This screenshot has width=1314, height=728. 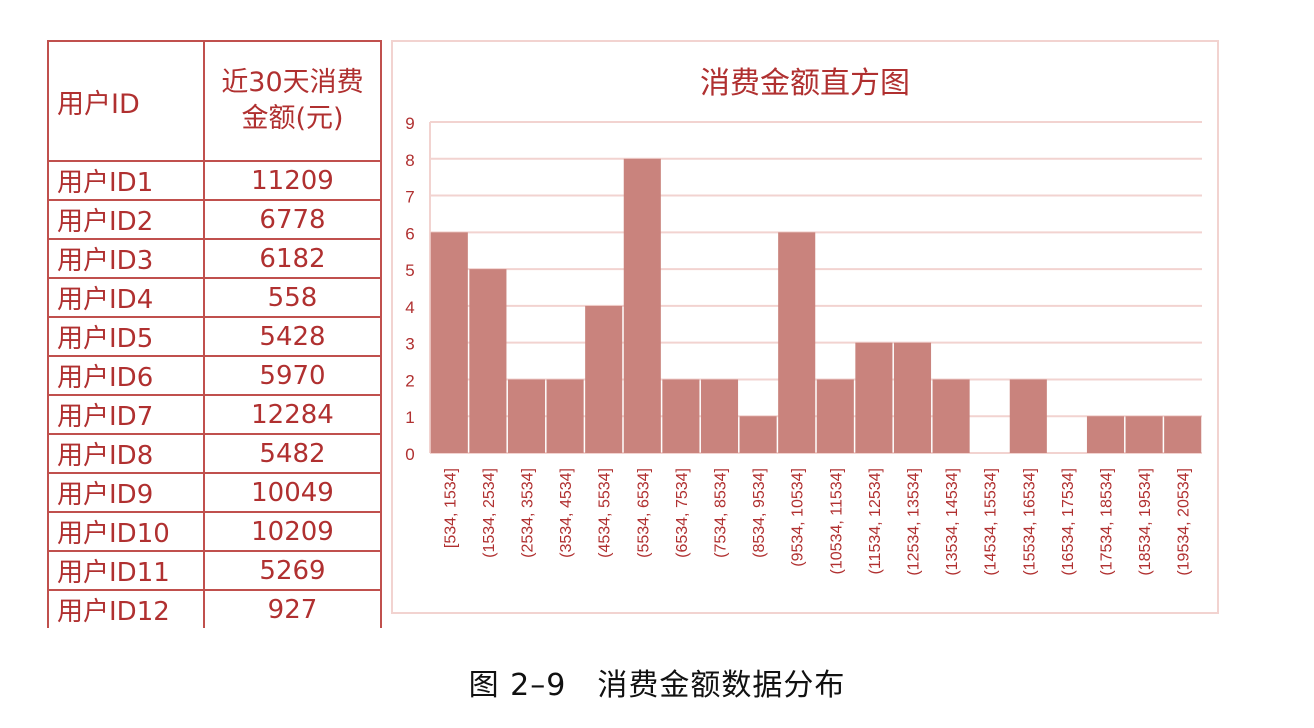 I want to click on amount-cell: 6778, so click(x=292, y=219).